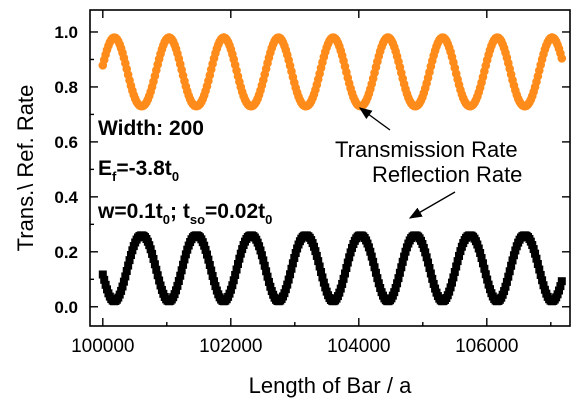  Describe the element at coordinates (66, 142) in the screenshot. I see `y-tick-label: 0.6` at that location.